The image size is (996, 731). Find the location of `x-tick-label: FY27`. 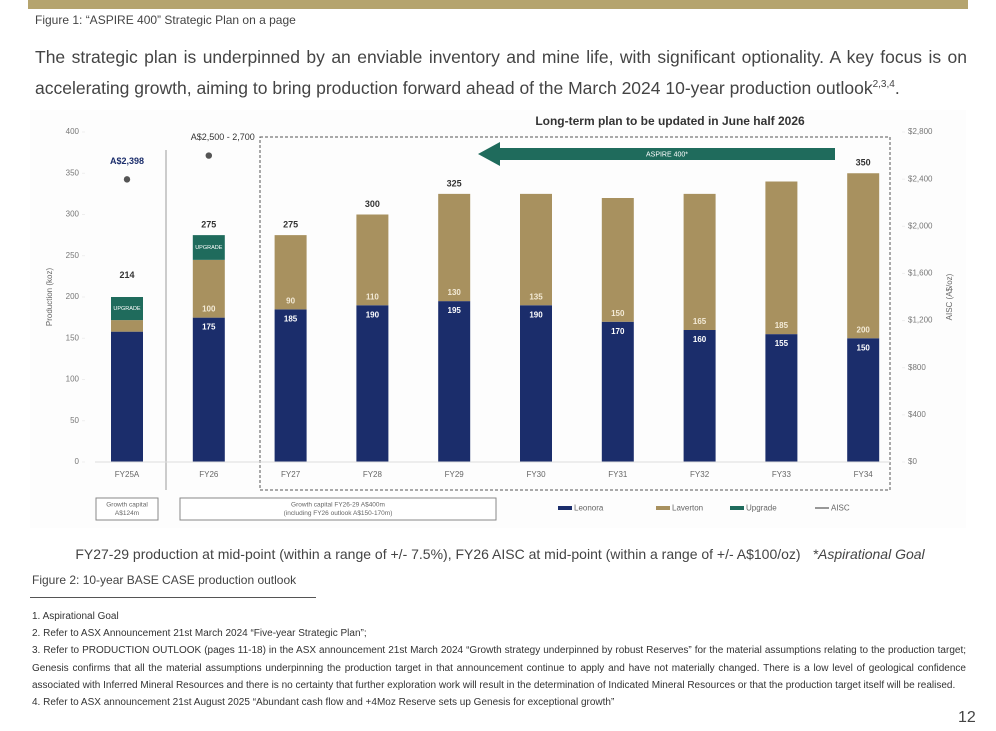

x-tick-label: FY27 is located at coordinates (291, 474).